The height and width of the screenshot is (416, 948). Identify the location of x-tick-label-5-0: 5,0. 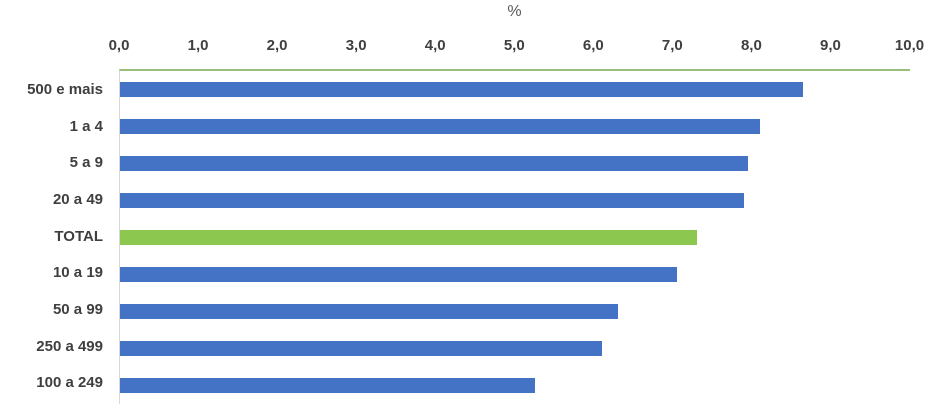
(514, 45).